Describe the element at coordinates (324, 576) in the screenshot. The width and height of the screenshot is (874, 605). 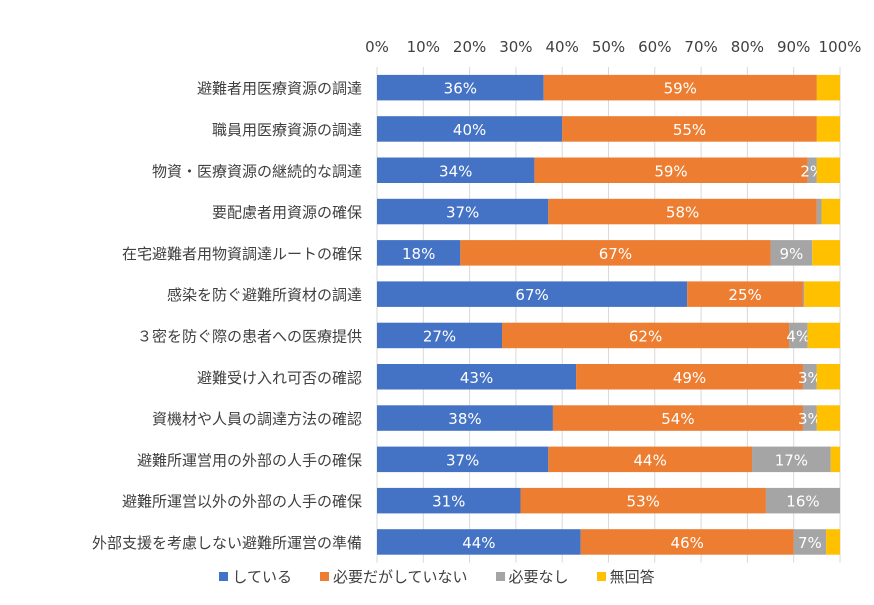
I see `legend-swatch-hitsuyou-dakedo` at that location.